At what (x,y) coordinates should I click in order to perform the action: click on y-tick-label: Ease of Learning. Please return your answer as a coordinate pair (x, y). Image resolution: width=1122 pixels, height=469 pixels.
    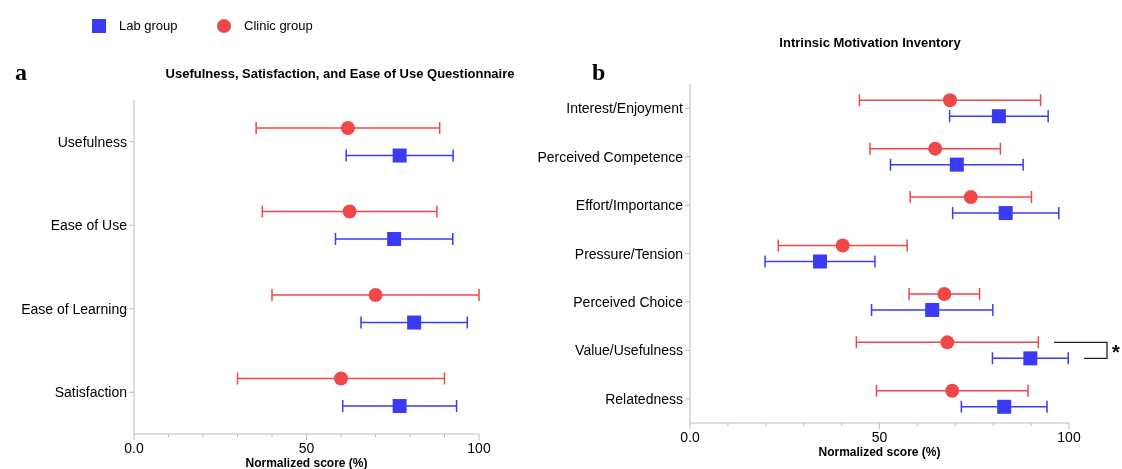
    Looking at the image, I should click on (74, 308).